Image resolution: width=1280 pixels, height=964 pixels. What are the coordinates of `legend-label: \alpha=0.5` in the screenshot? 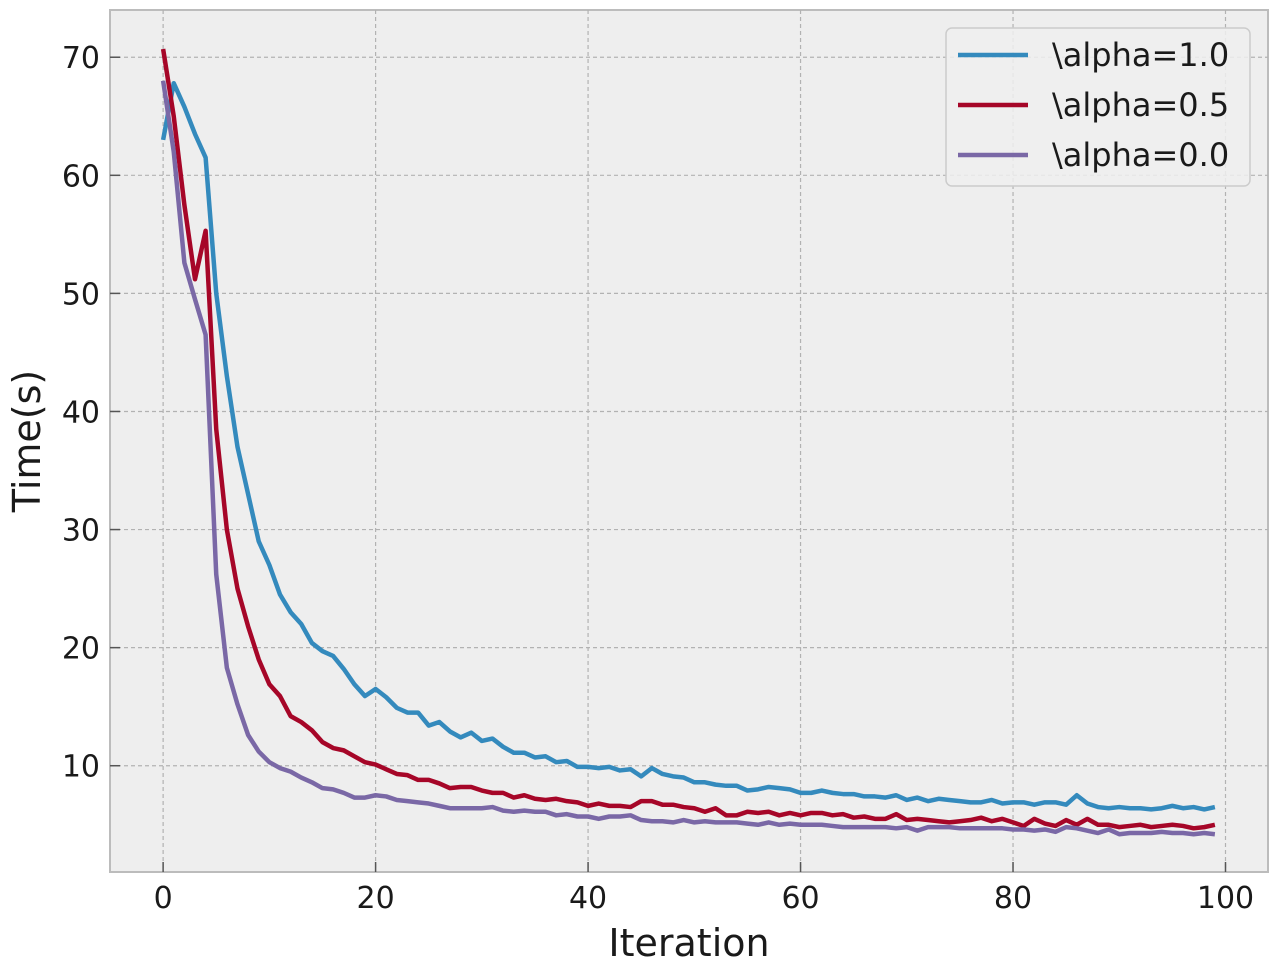 It's located at (1140, 105).